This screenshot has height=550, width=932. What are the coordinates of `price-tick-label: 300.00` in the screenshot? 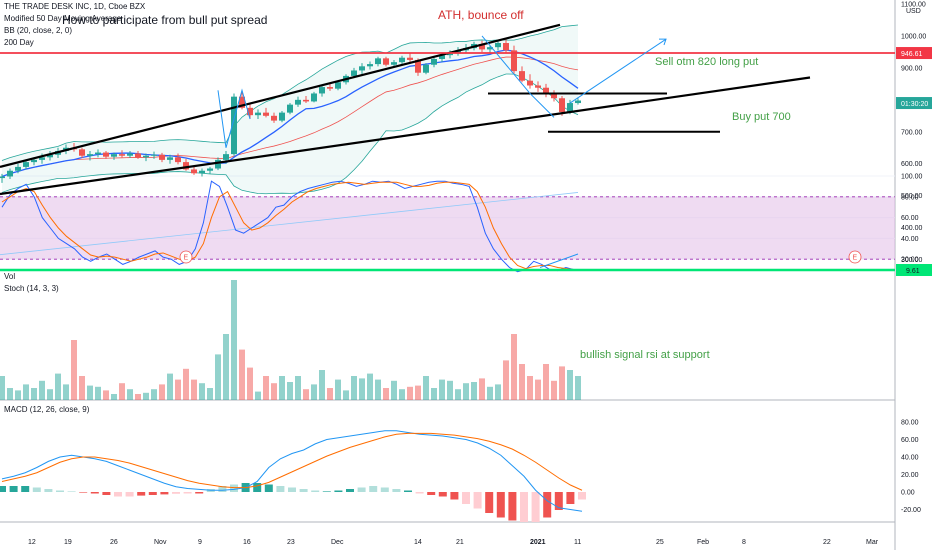 It's located at (912, 260).